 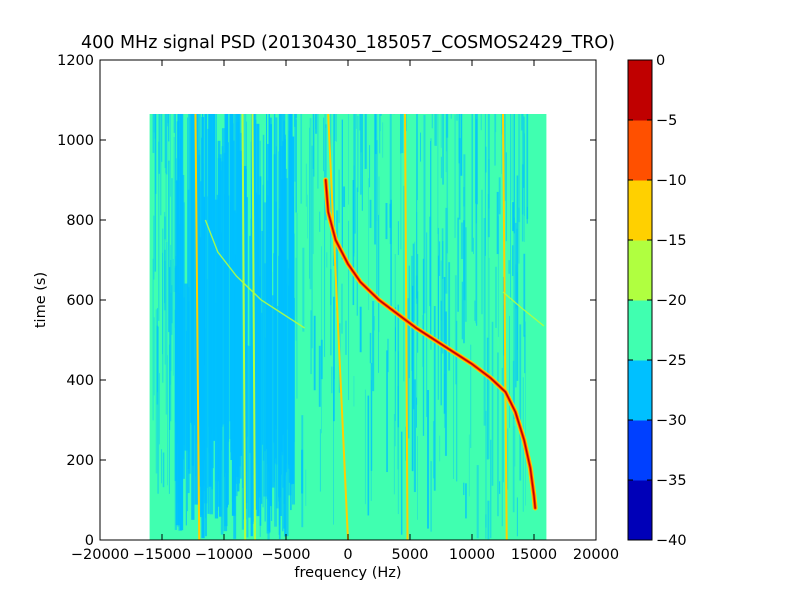 I want to click on x-tick-label: −5000, so click(x=285, y=555).